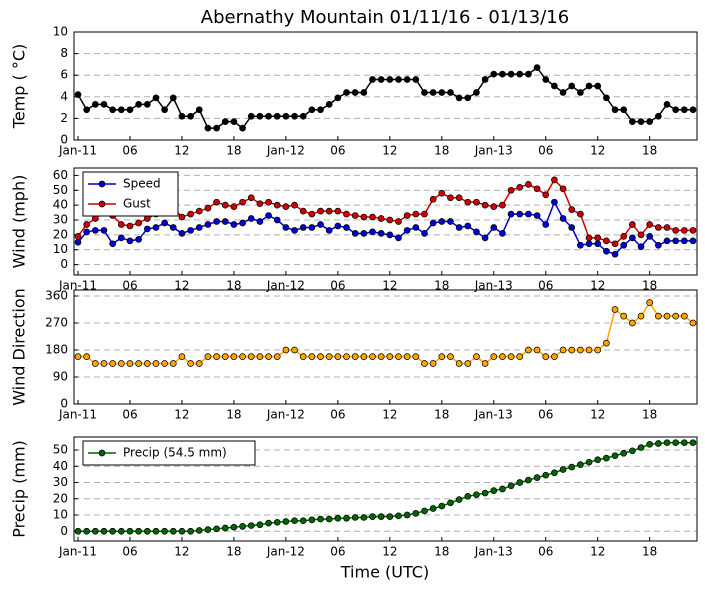 The image size is (705, 593). I want to click on x-tick-label: 12, so click(597, 151).